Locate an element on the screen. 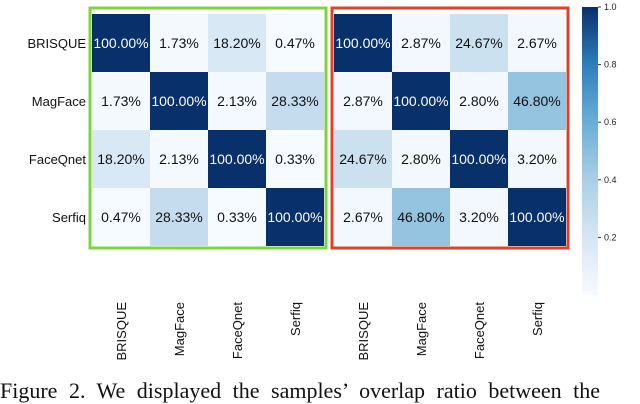 The image size is (640, 404). heatmap-0-label-1-2: 2.13% is located at coordinates (237, 101).